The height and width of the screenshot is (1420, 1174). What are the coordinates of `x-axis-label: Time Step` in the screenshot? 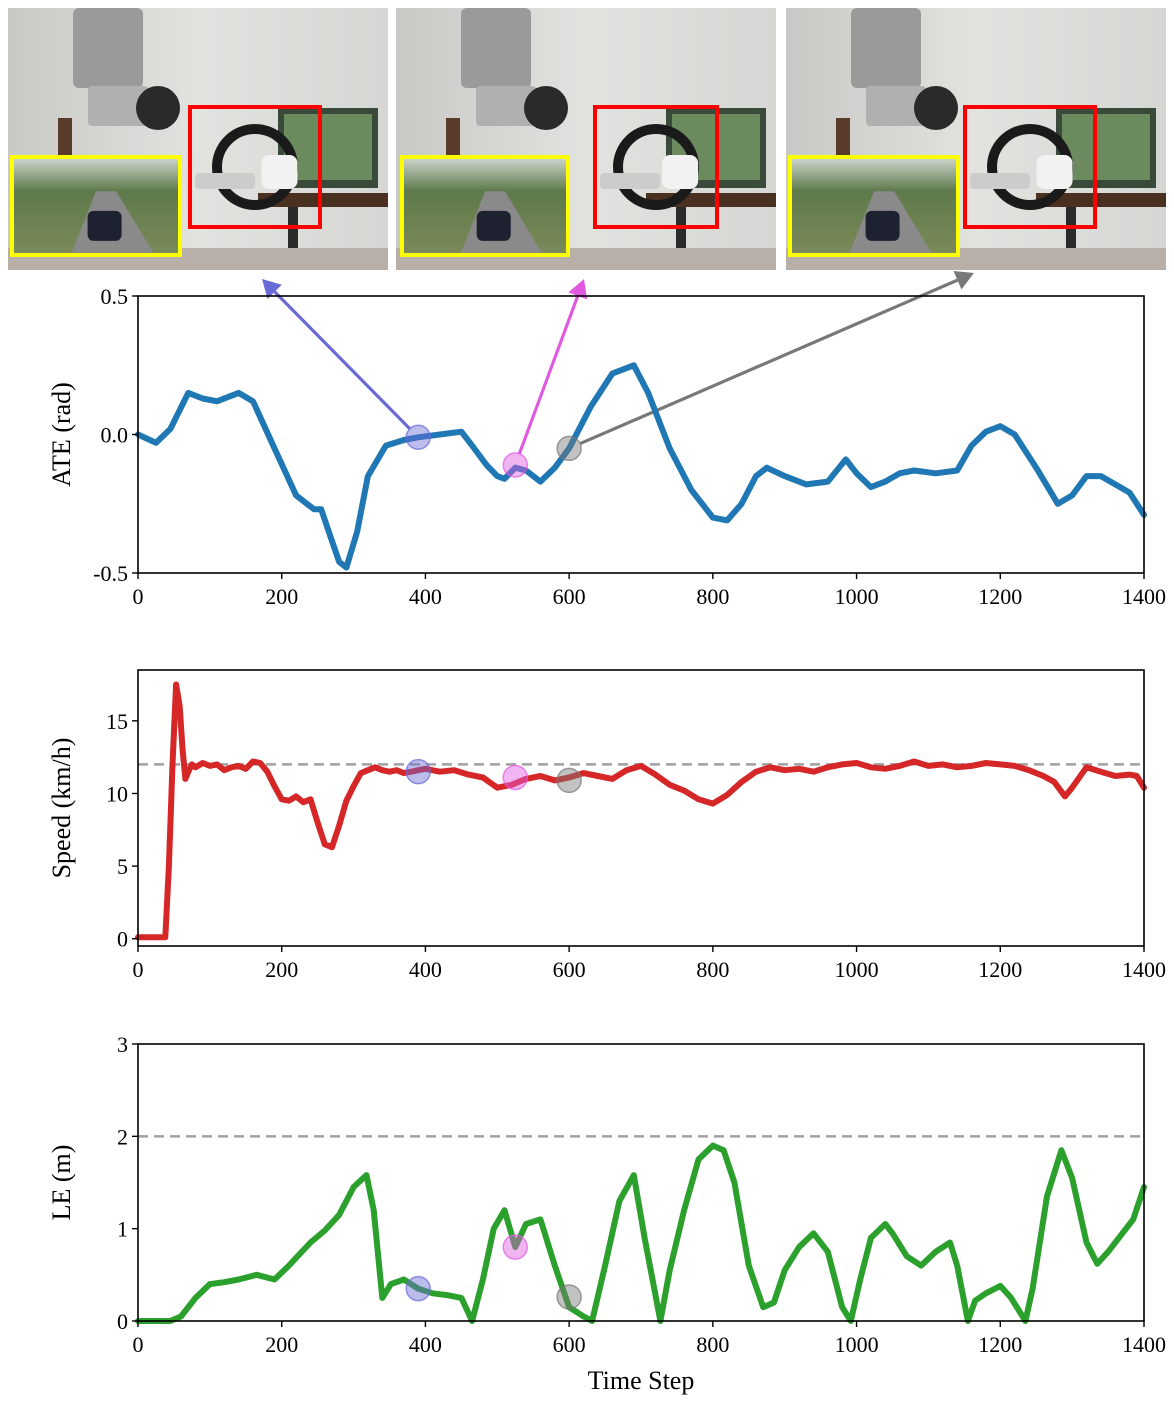 It's located at (641, 1380).